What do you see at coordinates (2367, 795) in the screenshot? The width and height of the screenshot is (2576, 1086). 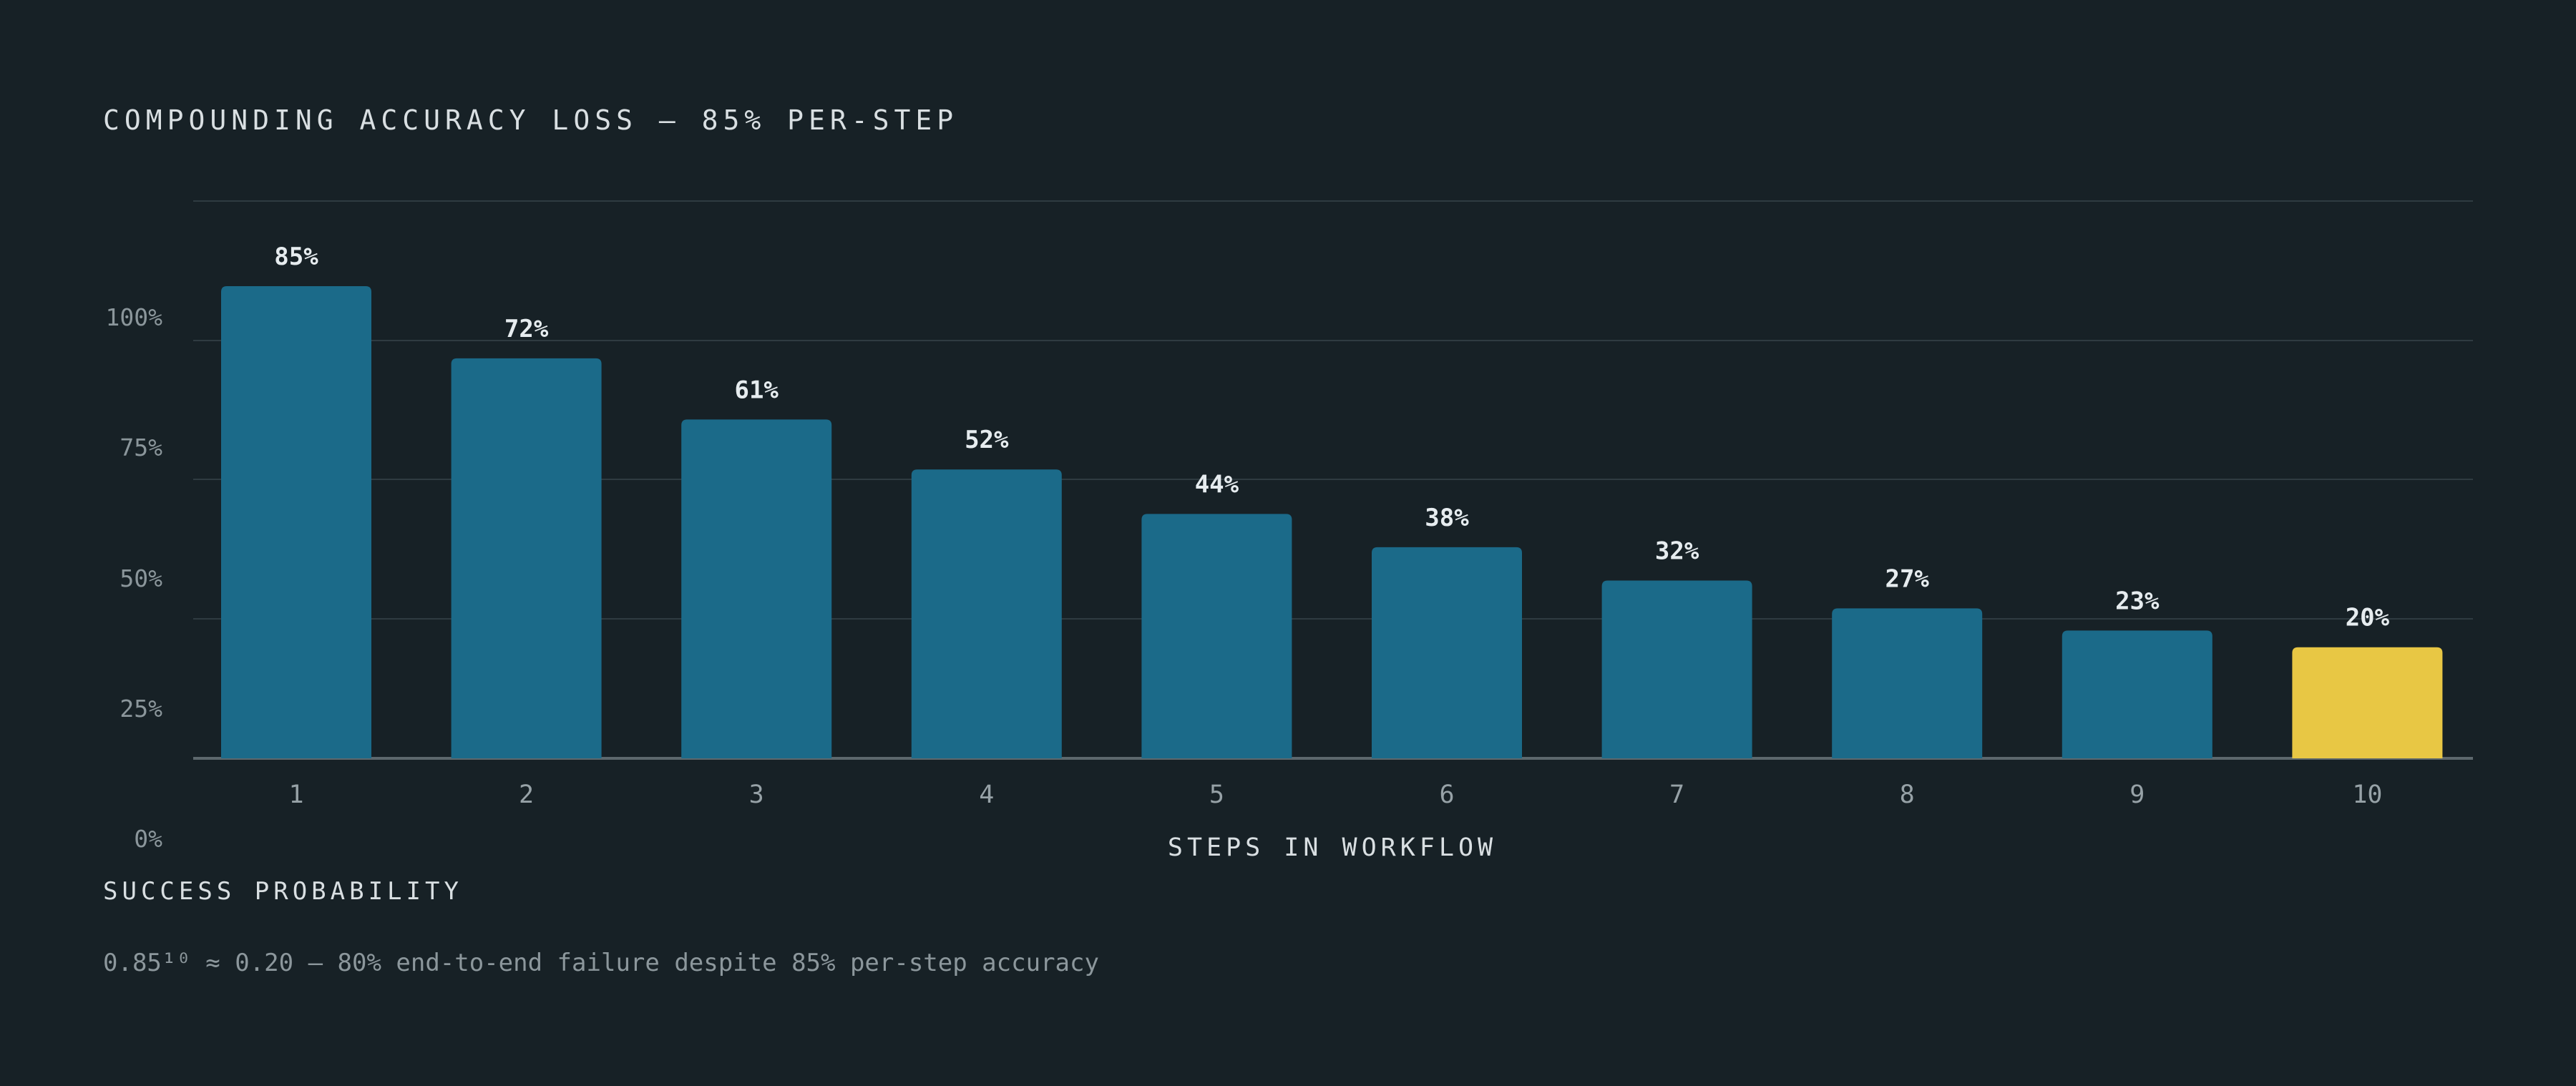 I see `x-tick-label: 10` at bounding box center [2367, 795].